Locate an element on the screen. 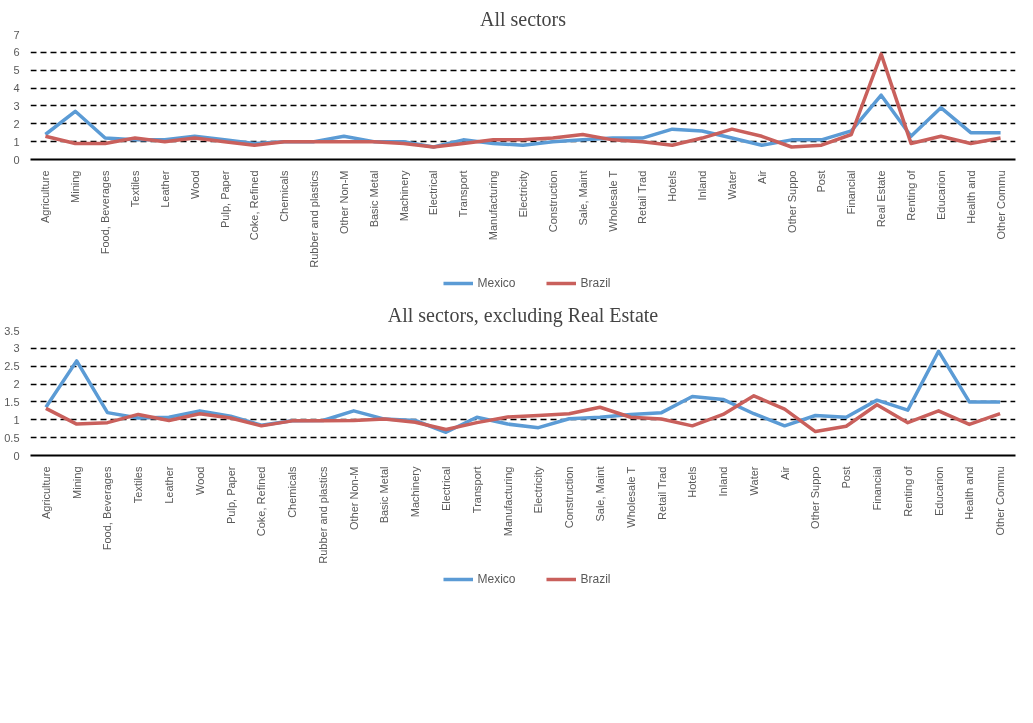  y-tick-label: 7 is located at coordinates (16, 34).